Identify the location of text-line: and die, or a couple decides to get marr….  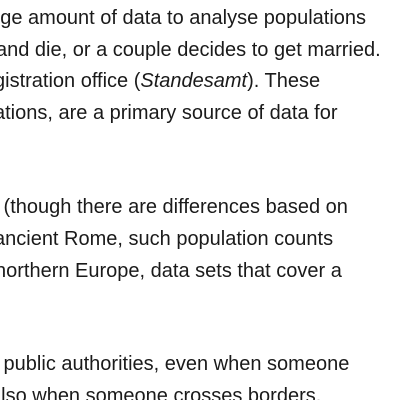
(190, 50).